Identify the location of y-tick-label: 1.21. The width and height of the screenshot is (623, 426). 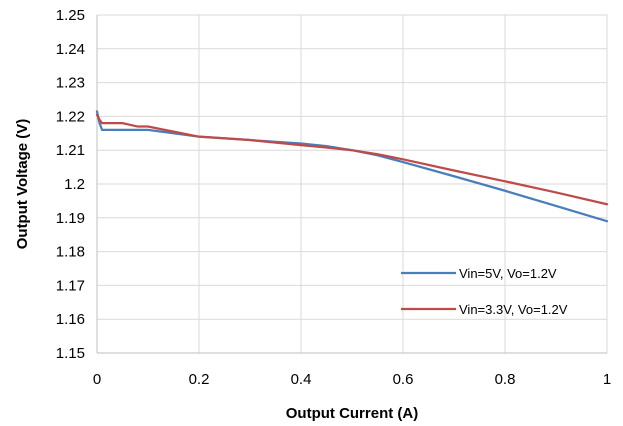
(70, 150).